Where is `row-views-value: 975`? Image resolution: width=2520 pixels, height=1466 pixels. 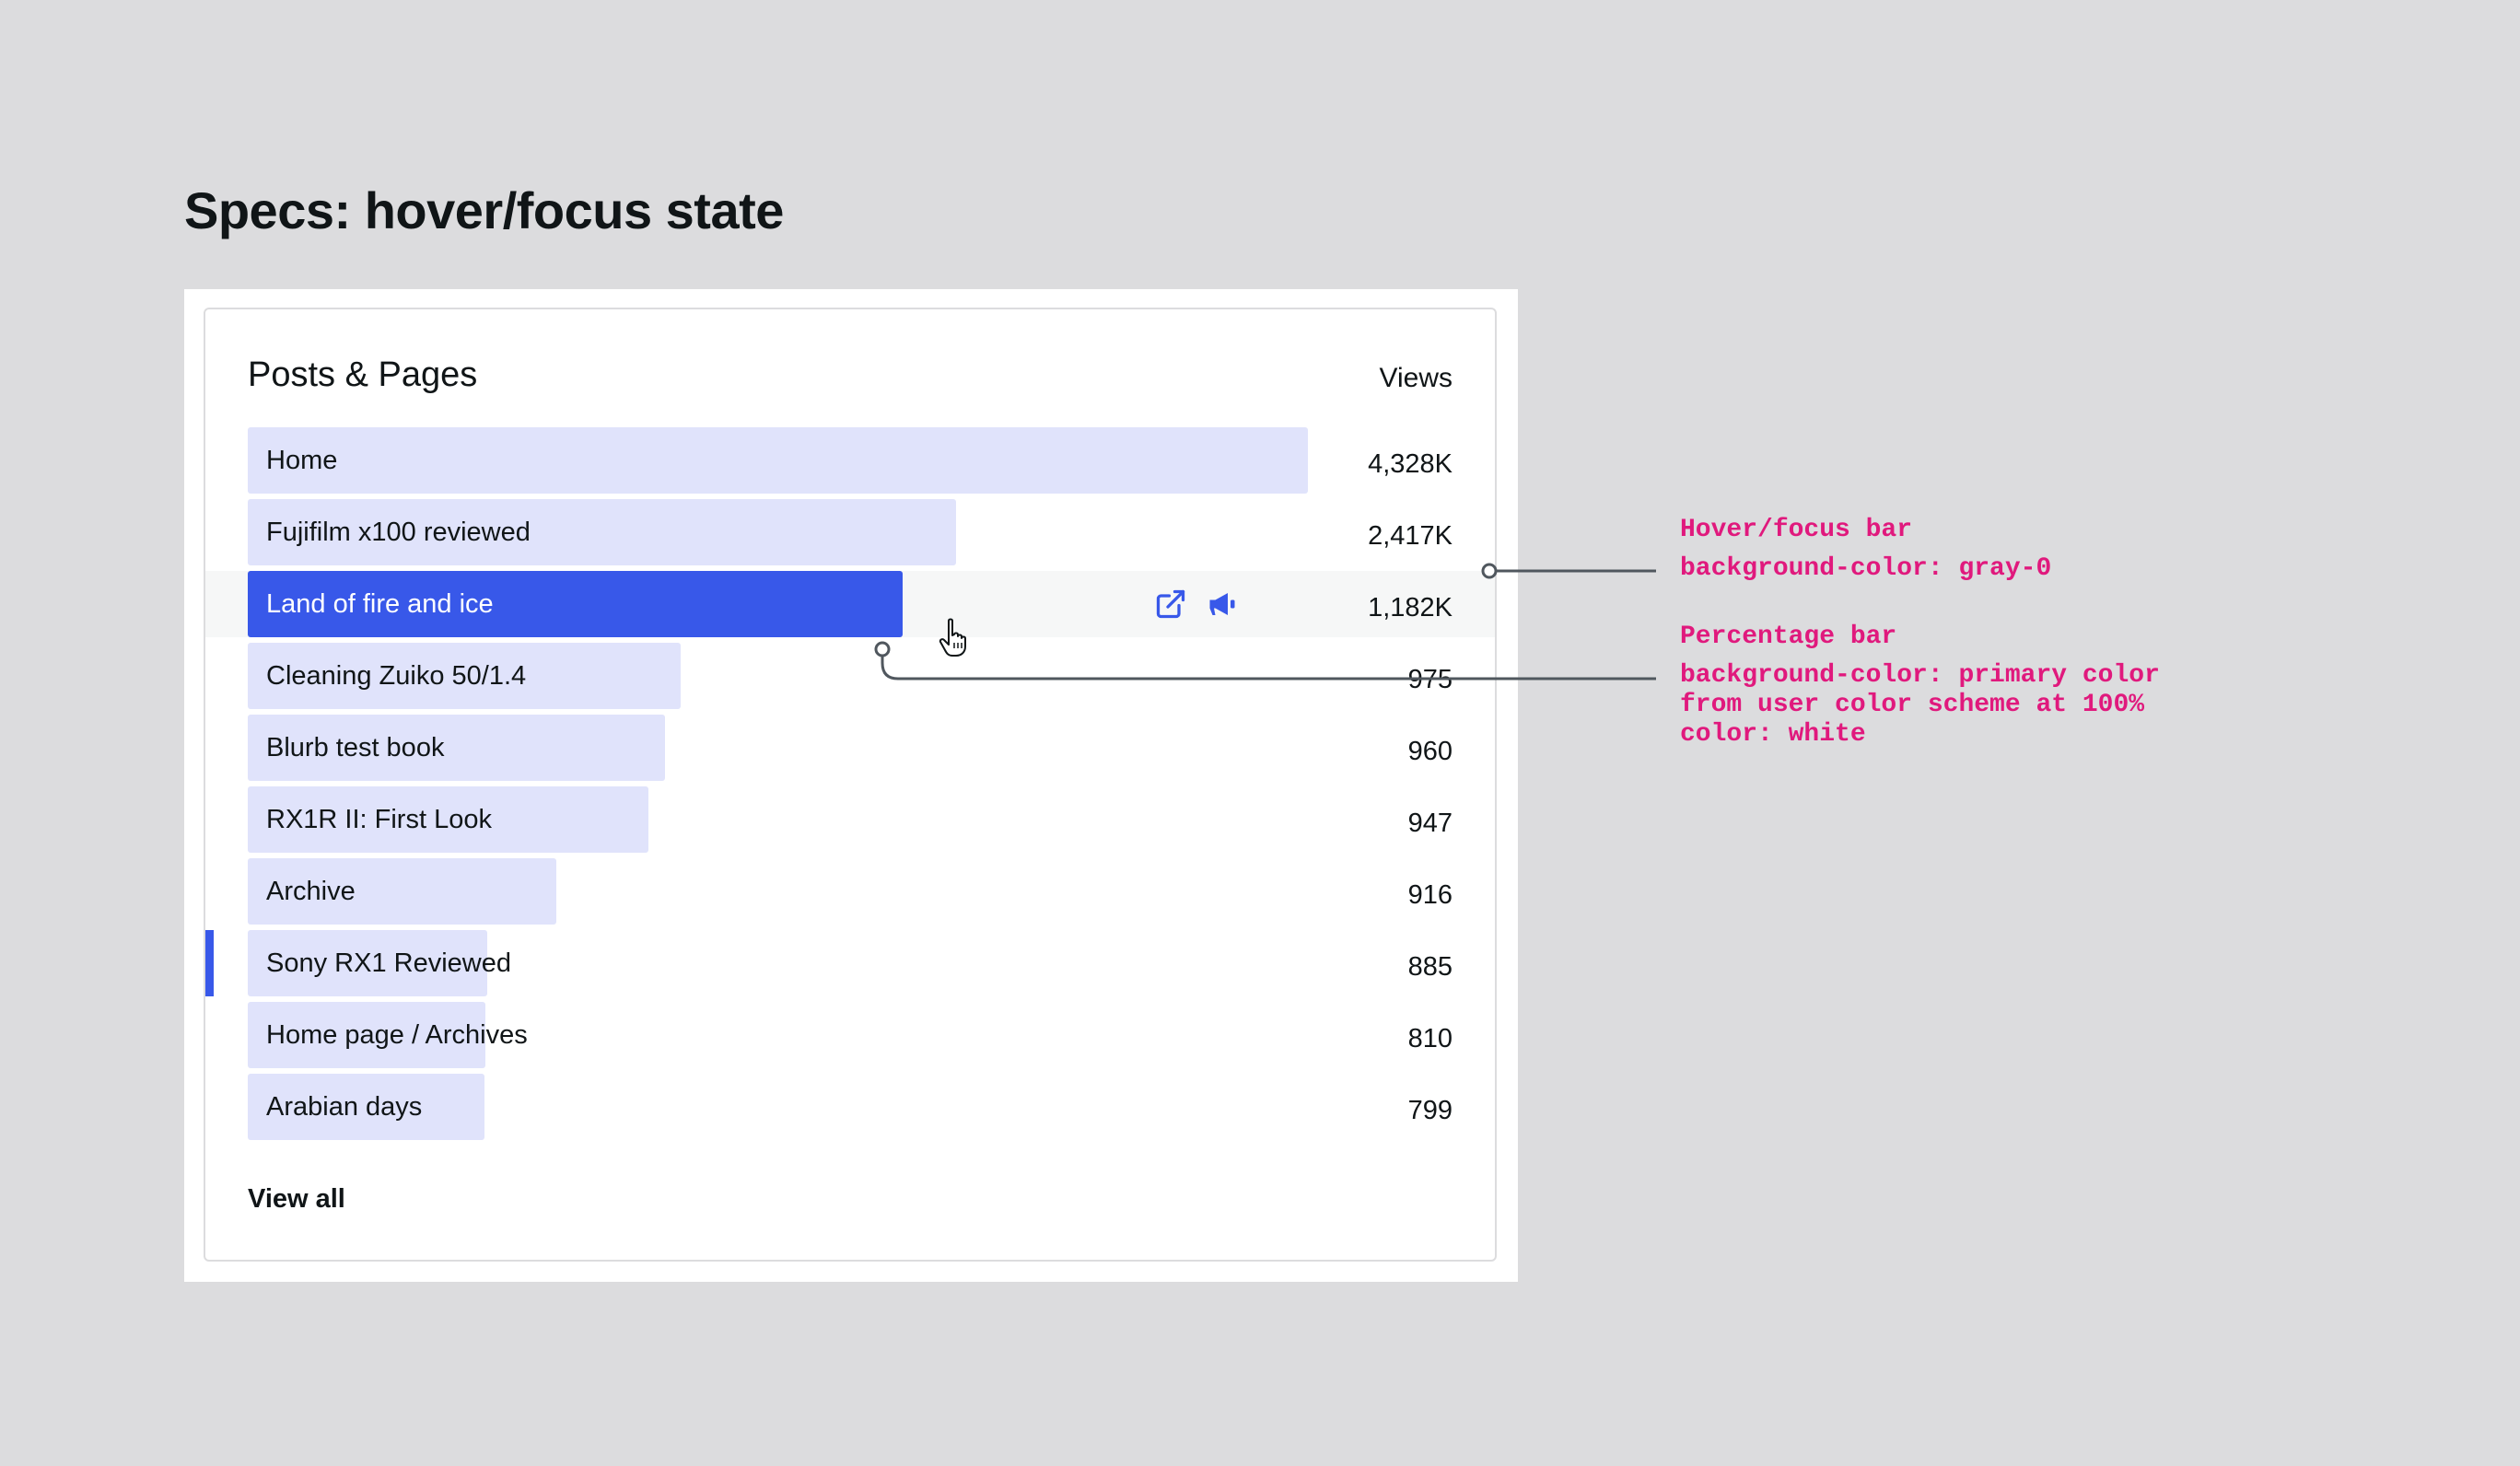
row-views-value: 975 is located at coordinates (1429, 679).